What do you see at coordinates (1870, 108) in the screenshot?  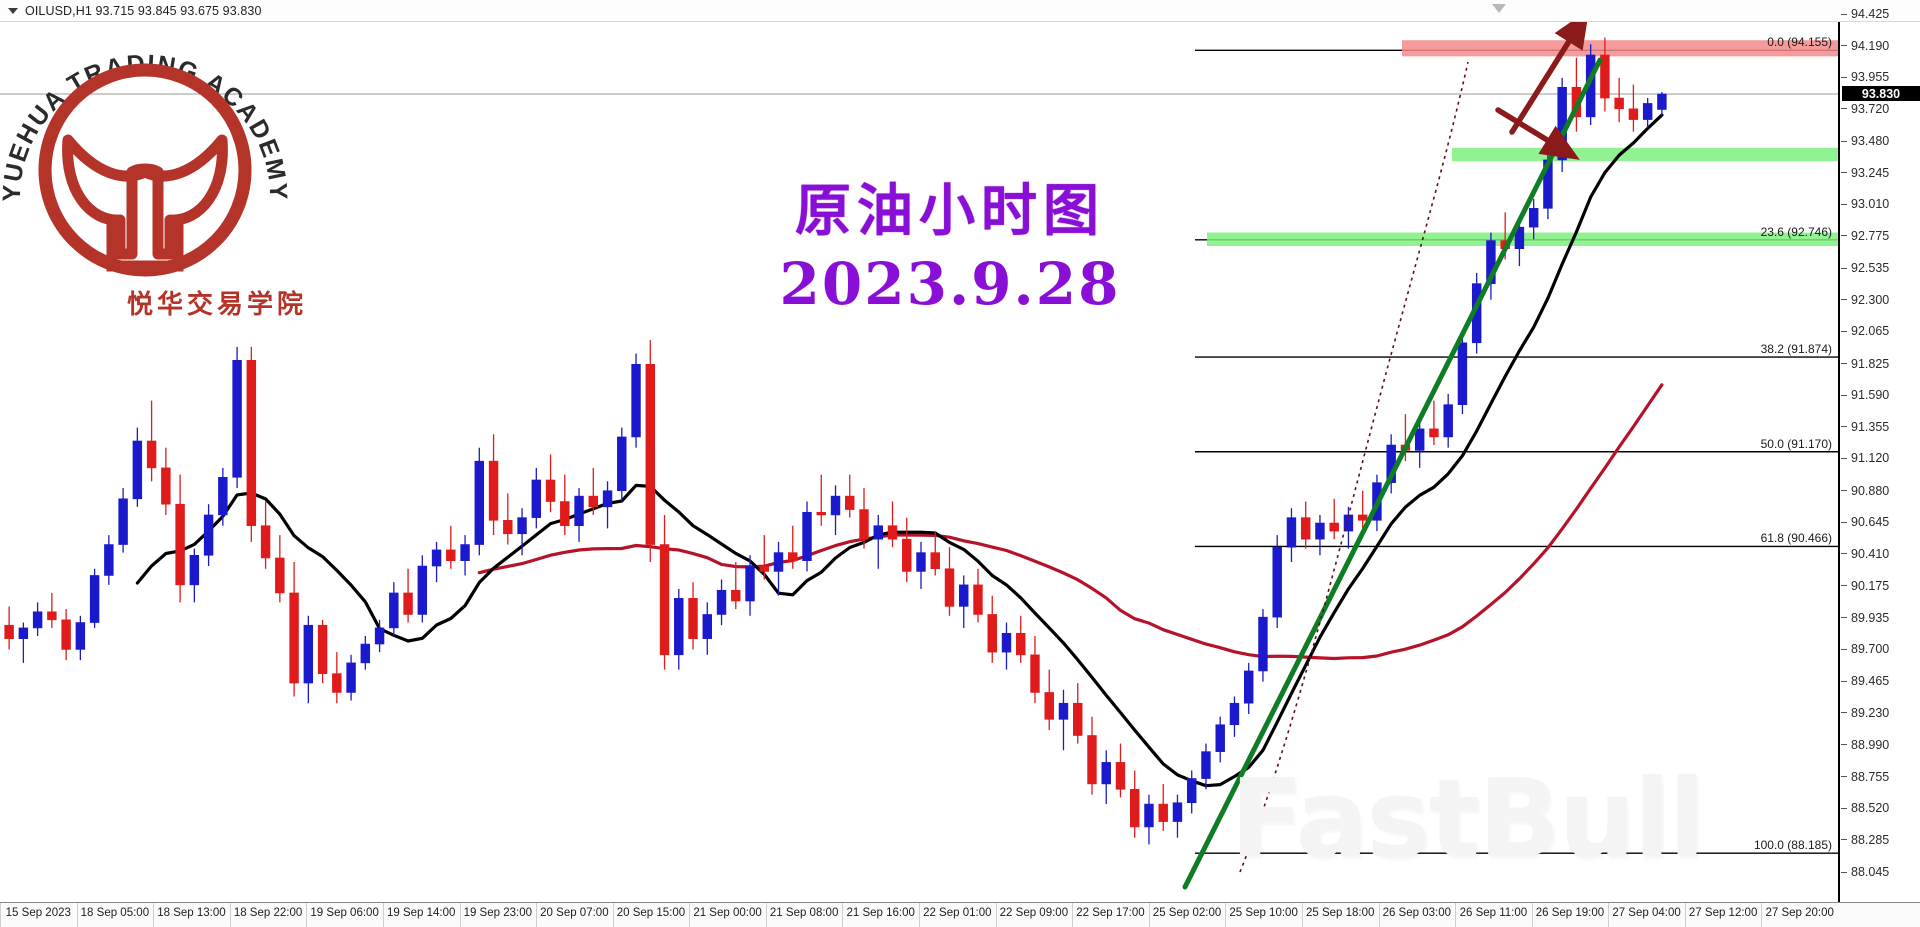 I see `price-tick-label: 93.720` at bounding box center [1870, 108].